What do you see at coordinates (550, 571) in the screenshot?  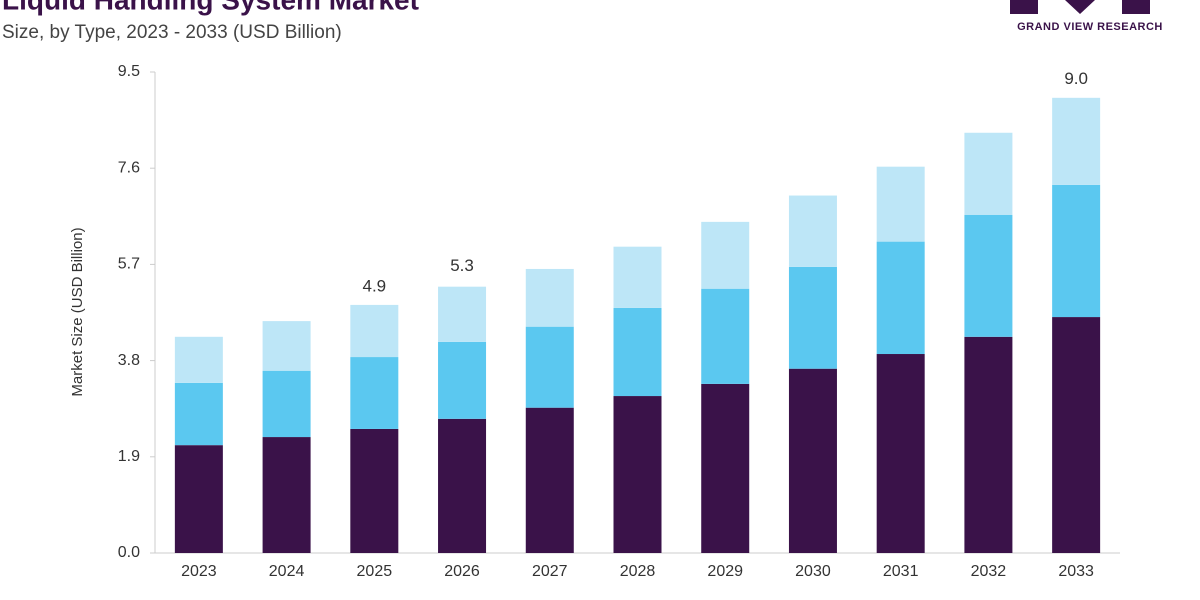 I see `x-tick-label: 2027` at bounding box center [550, 571].